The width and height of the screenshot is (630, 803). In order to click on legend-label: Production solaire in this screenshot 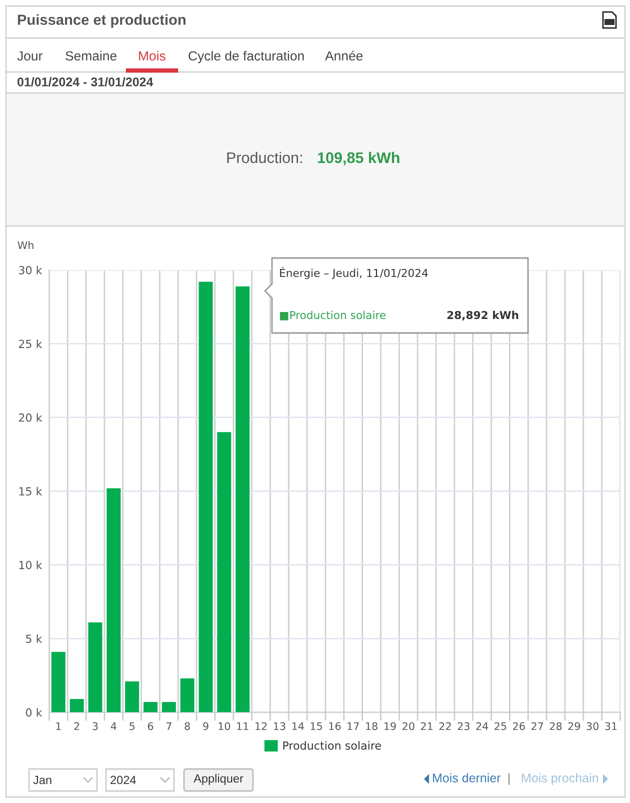, I will do `click(332, 745)`.